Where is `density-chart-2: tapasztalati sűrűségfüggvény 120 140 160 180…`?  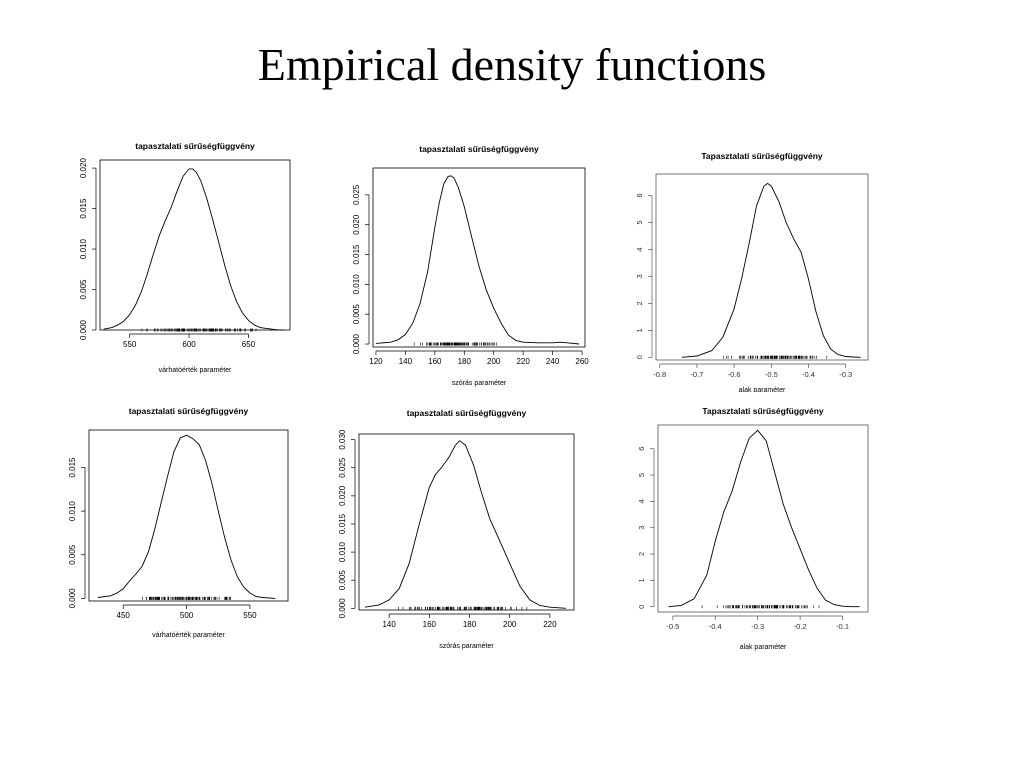 density-chart-2: tapasztalati sűrűségfüggvény 120 140 160 180… is located at coordinates (465, 262).